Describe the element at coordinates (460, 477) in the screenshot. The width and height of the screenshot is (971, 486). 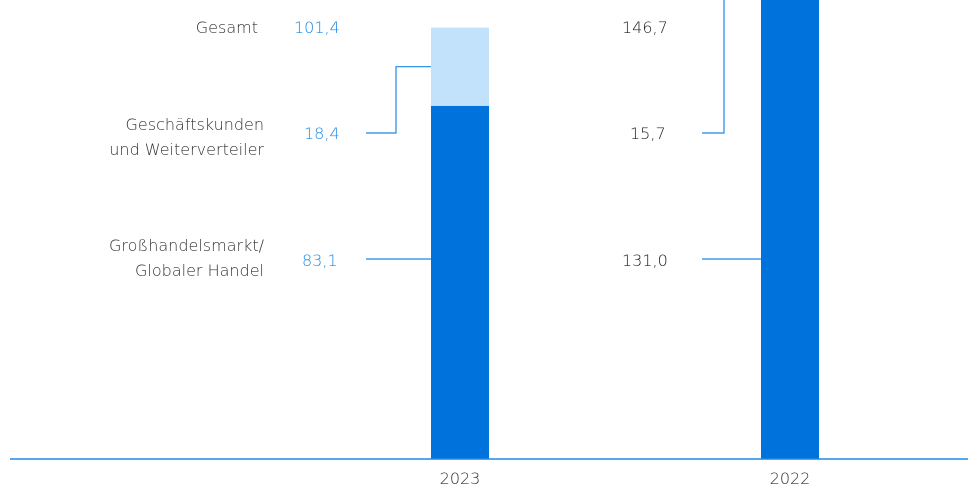
I see `x-tick-label-2023: 2023` at that location.